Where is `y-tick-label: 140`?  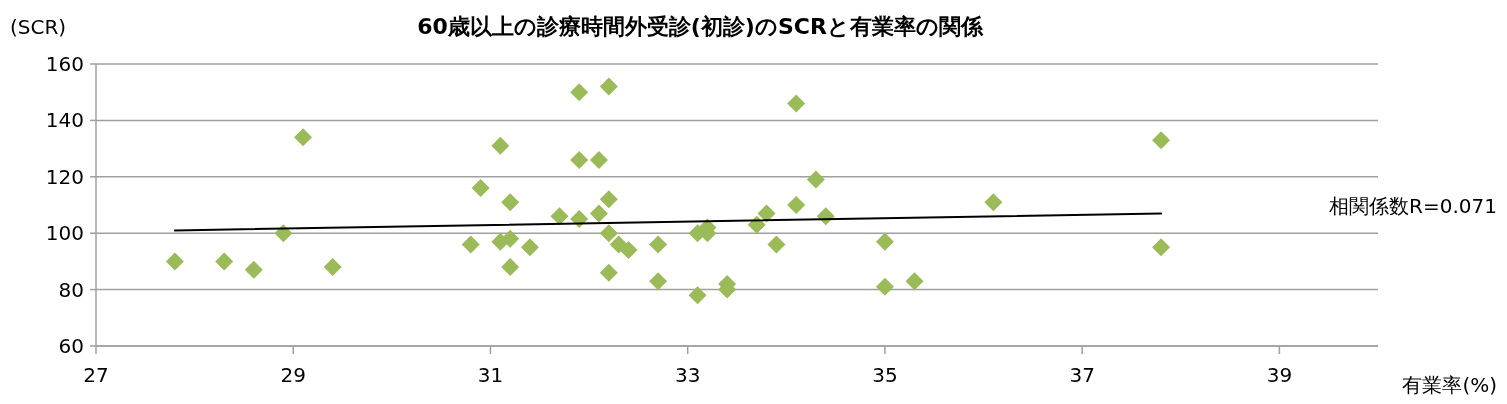 y-tick-label: 140 is located at coordinates (64, 120).